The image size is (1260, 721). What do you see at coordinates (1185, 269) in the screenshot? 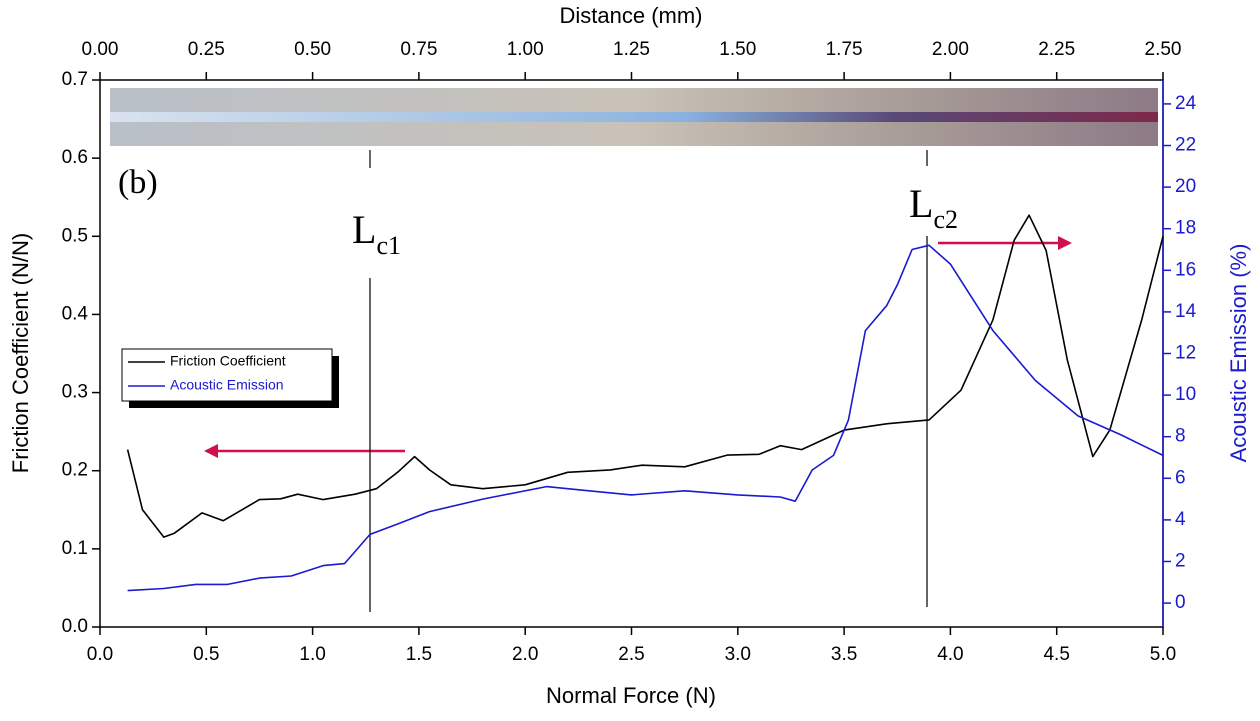
I see `y2-tick-label: 16` at bounding box center [1185, 269].